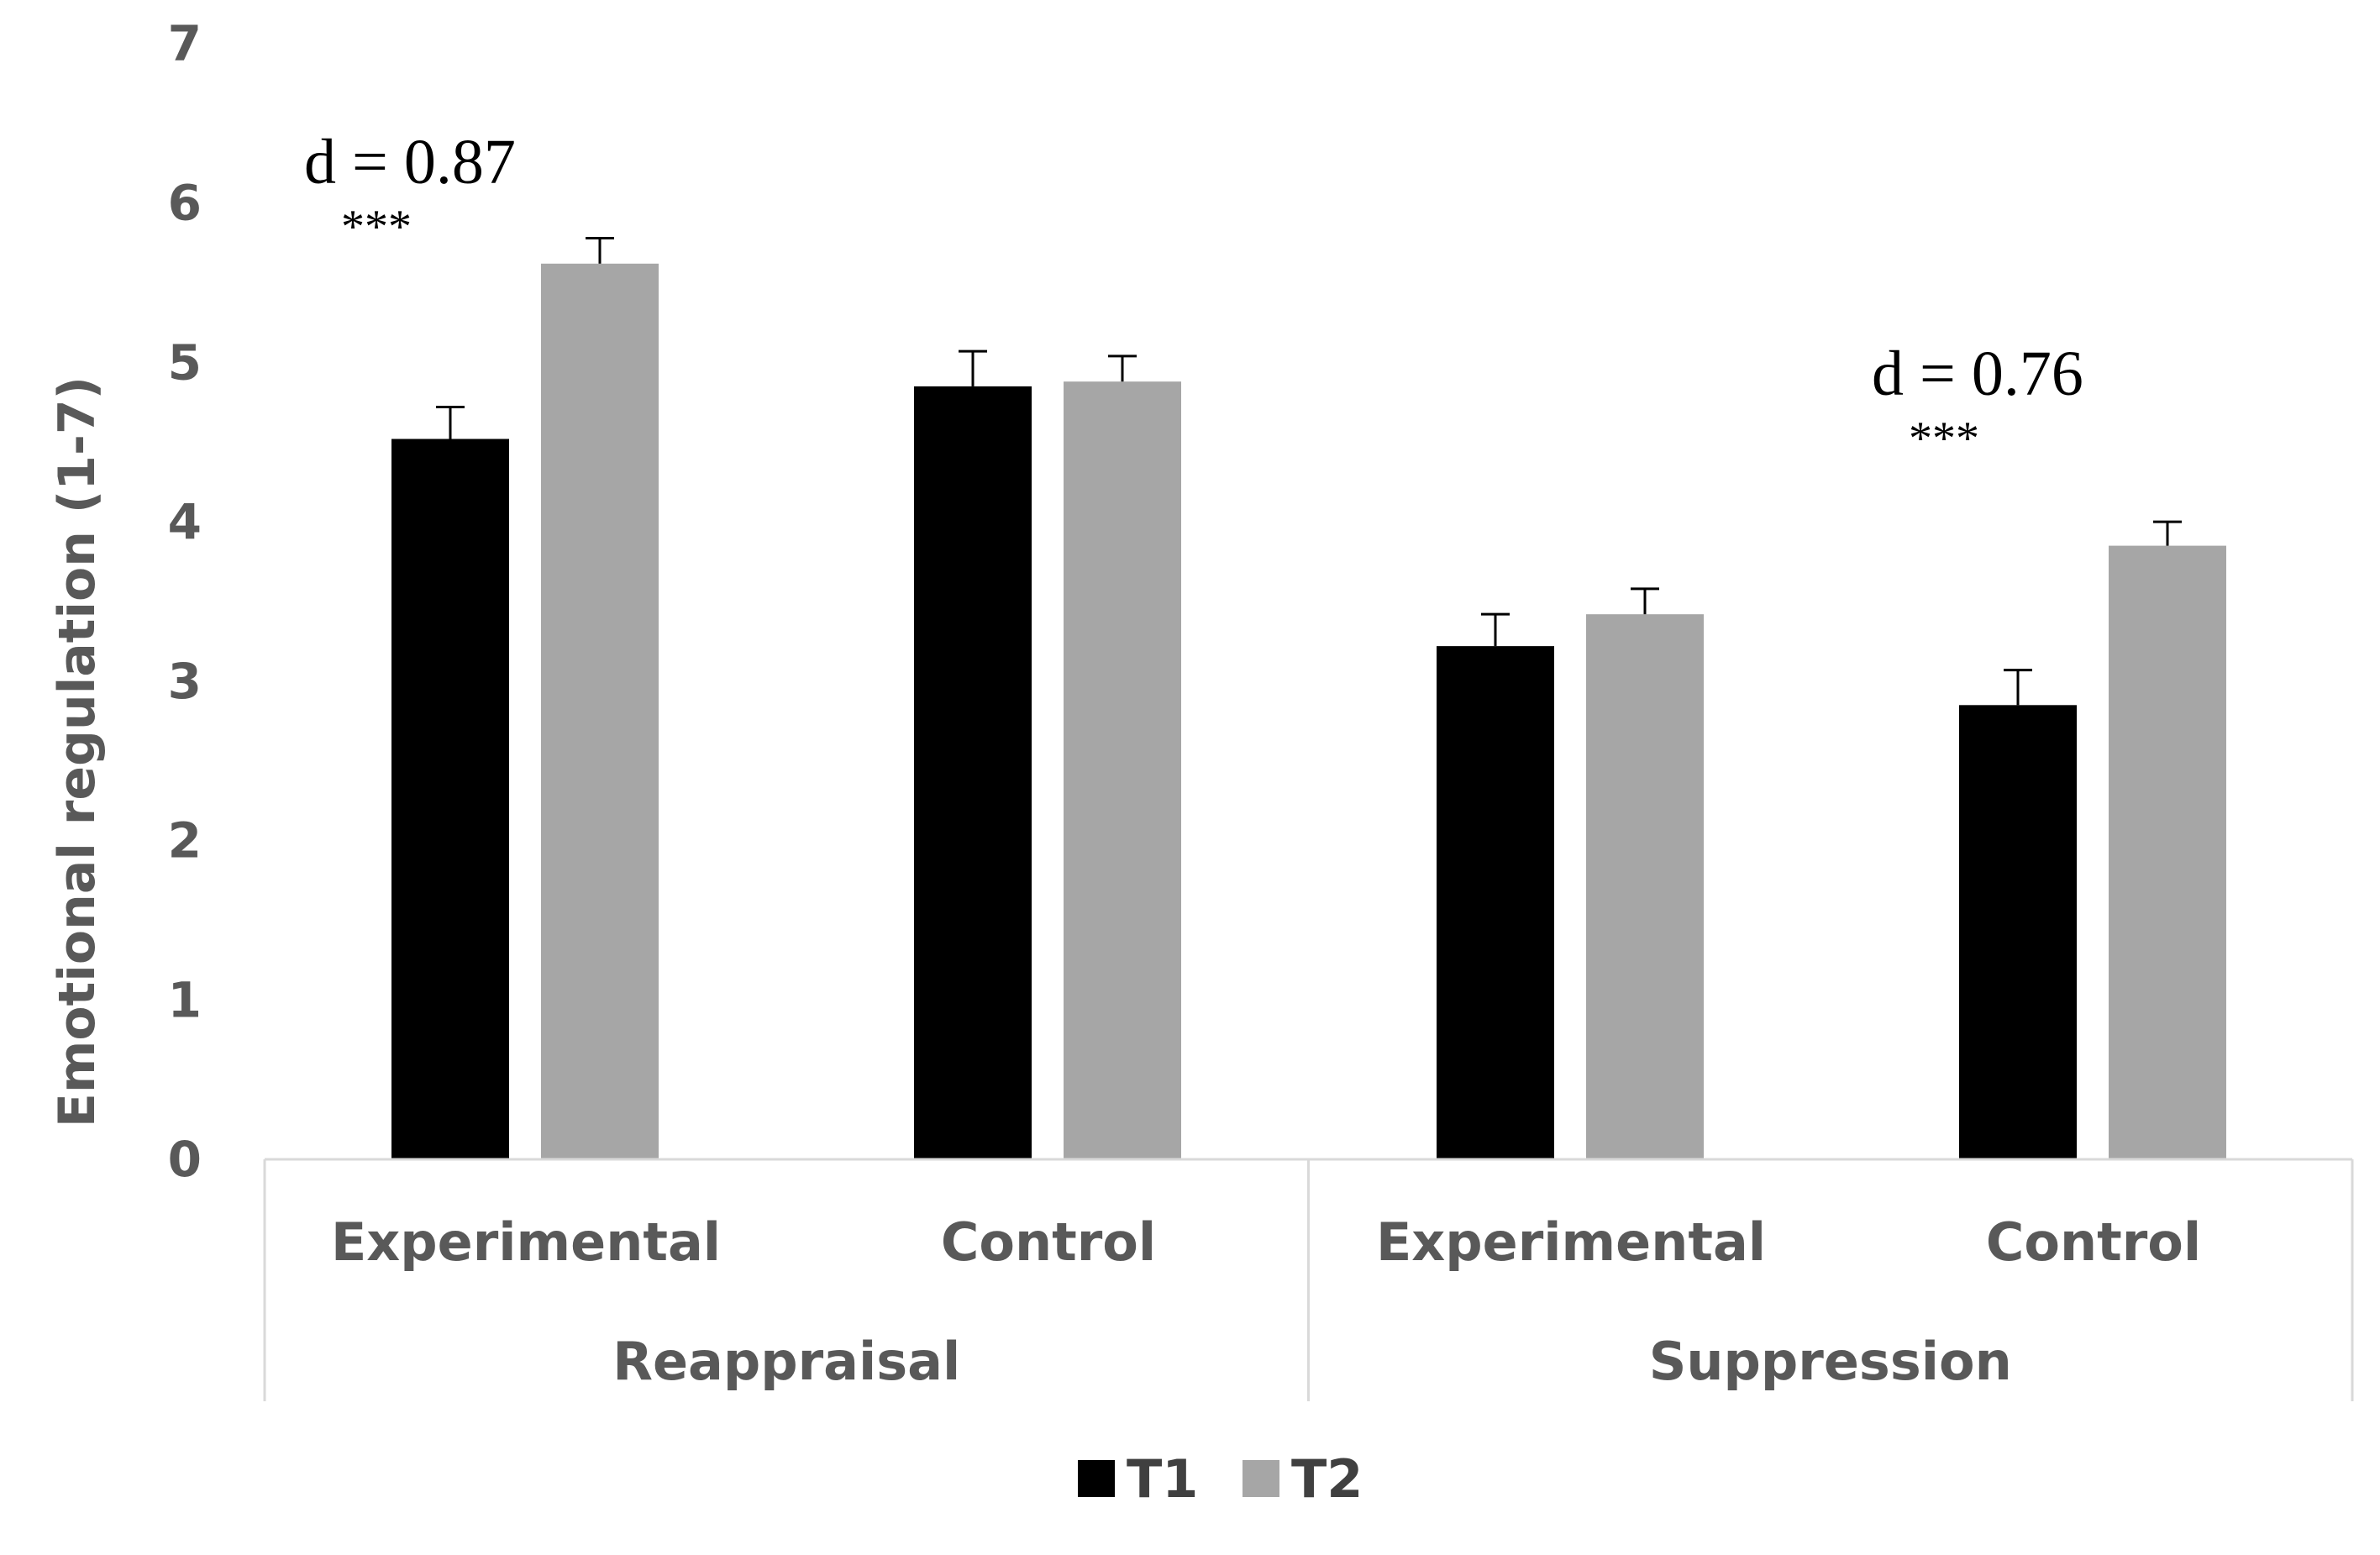  I want to click on y-tick-label: 6, so click(185, 204).